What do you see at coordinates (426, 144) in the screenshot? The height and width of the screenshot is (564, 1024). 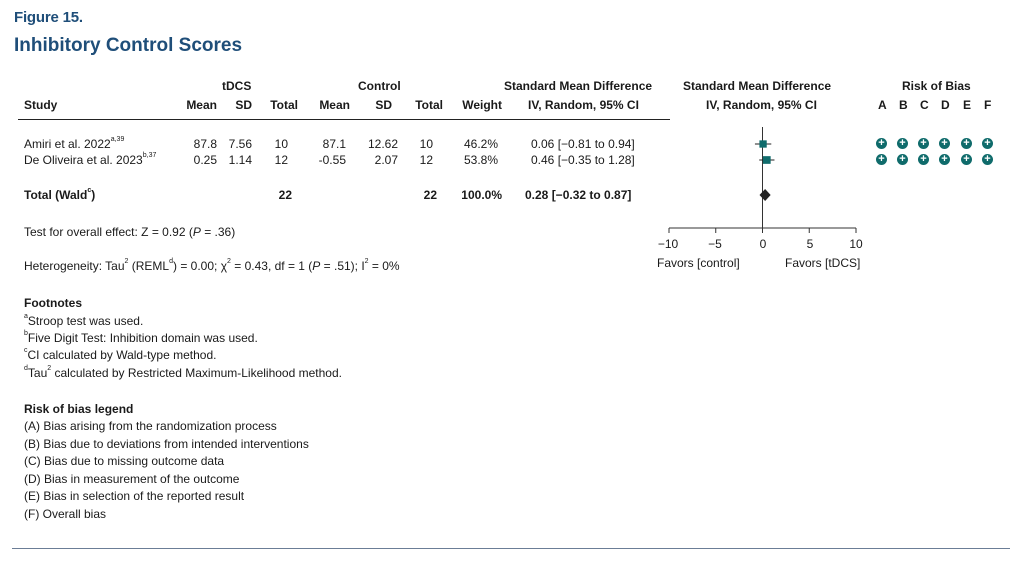 I see `study-1-total-control: 10` at bounding box center [426, 144].